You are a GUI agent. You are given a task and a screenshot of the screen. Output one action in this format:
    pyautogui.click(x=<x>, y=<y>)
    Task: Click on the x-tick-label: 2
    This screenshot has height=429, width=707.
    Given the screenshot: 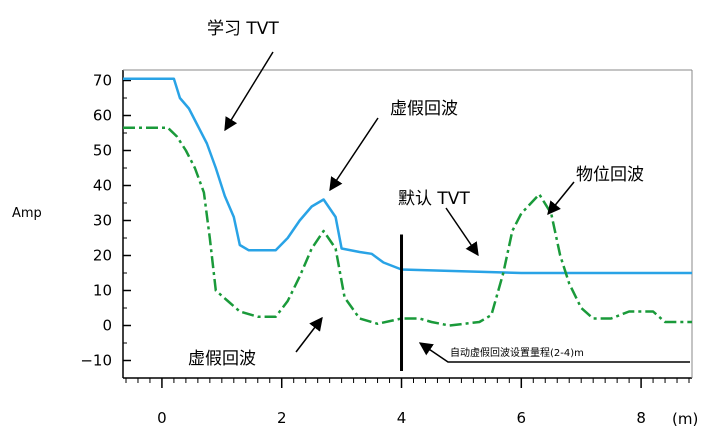 What is the action you would take?
    pyautogui.click(x=282, y=418)
    